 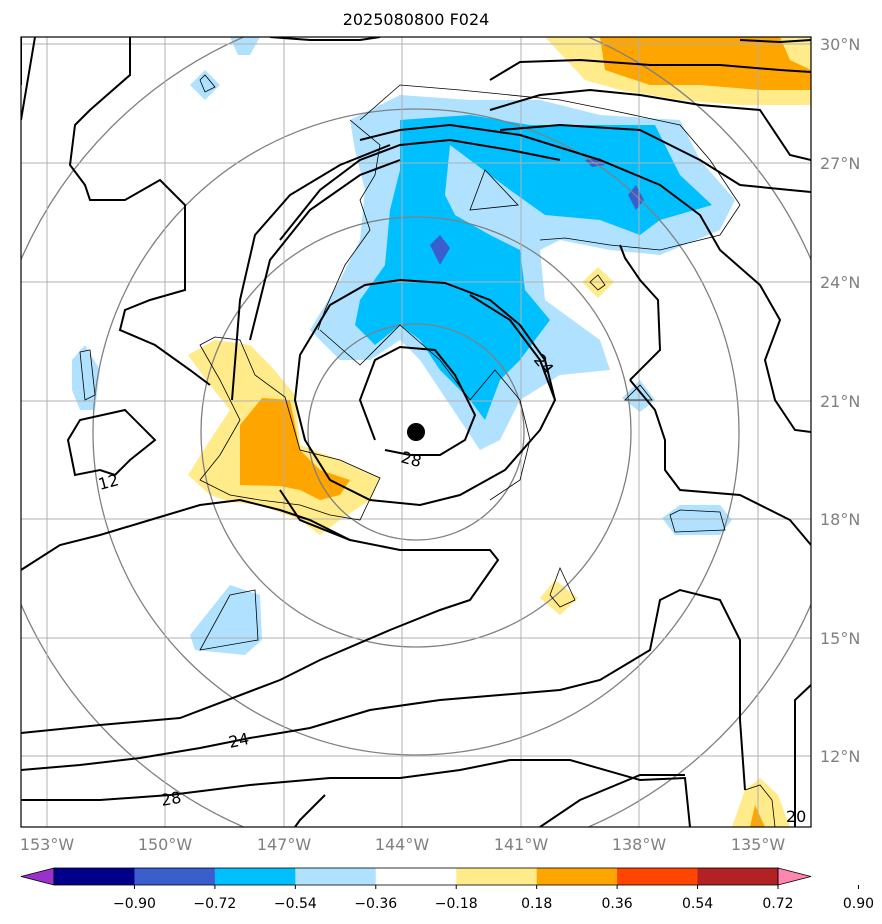 I want to click on lat-label: 27°N, so click(x=840, y=163).